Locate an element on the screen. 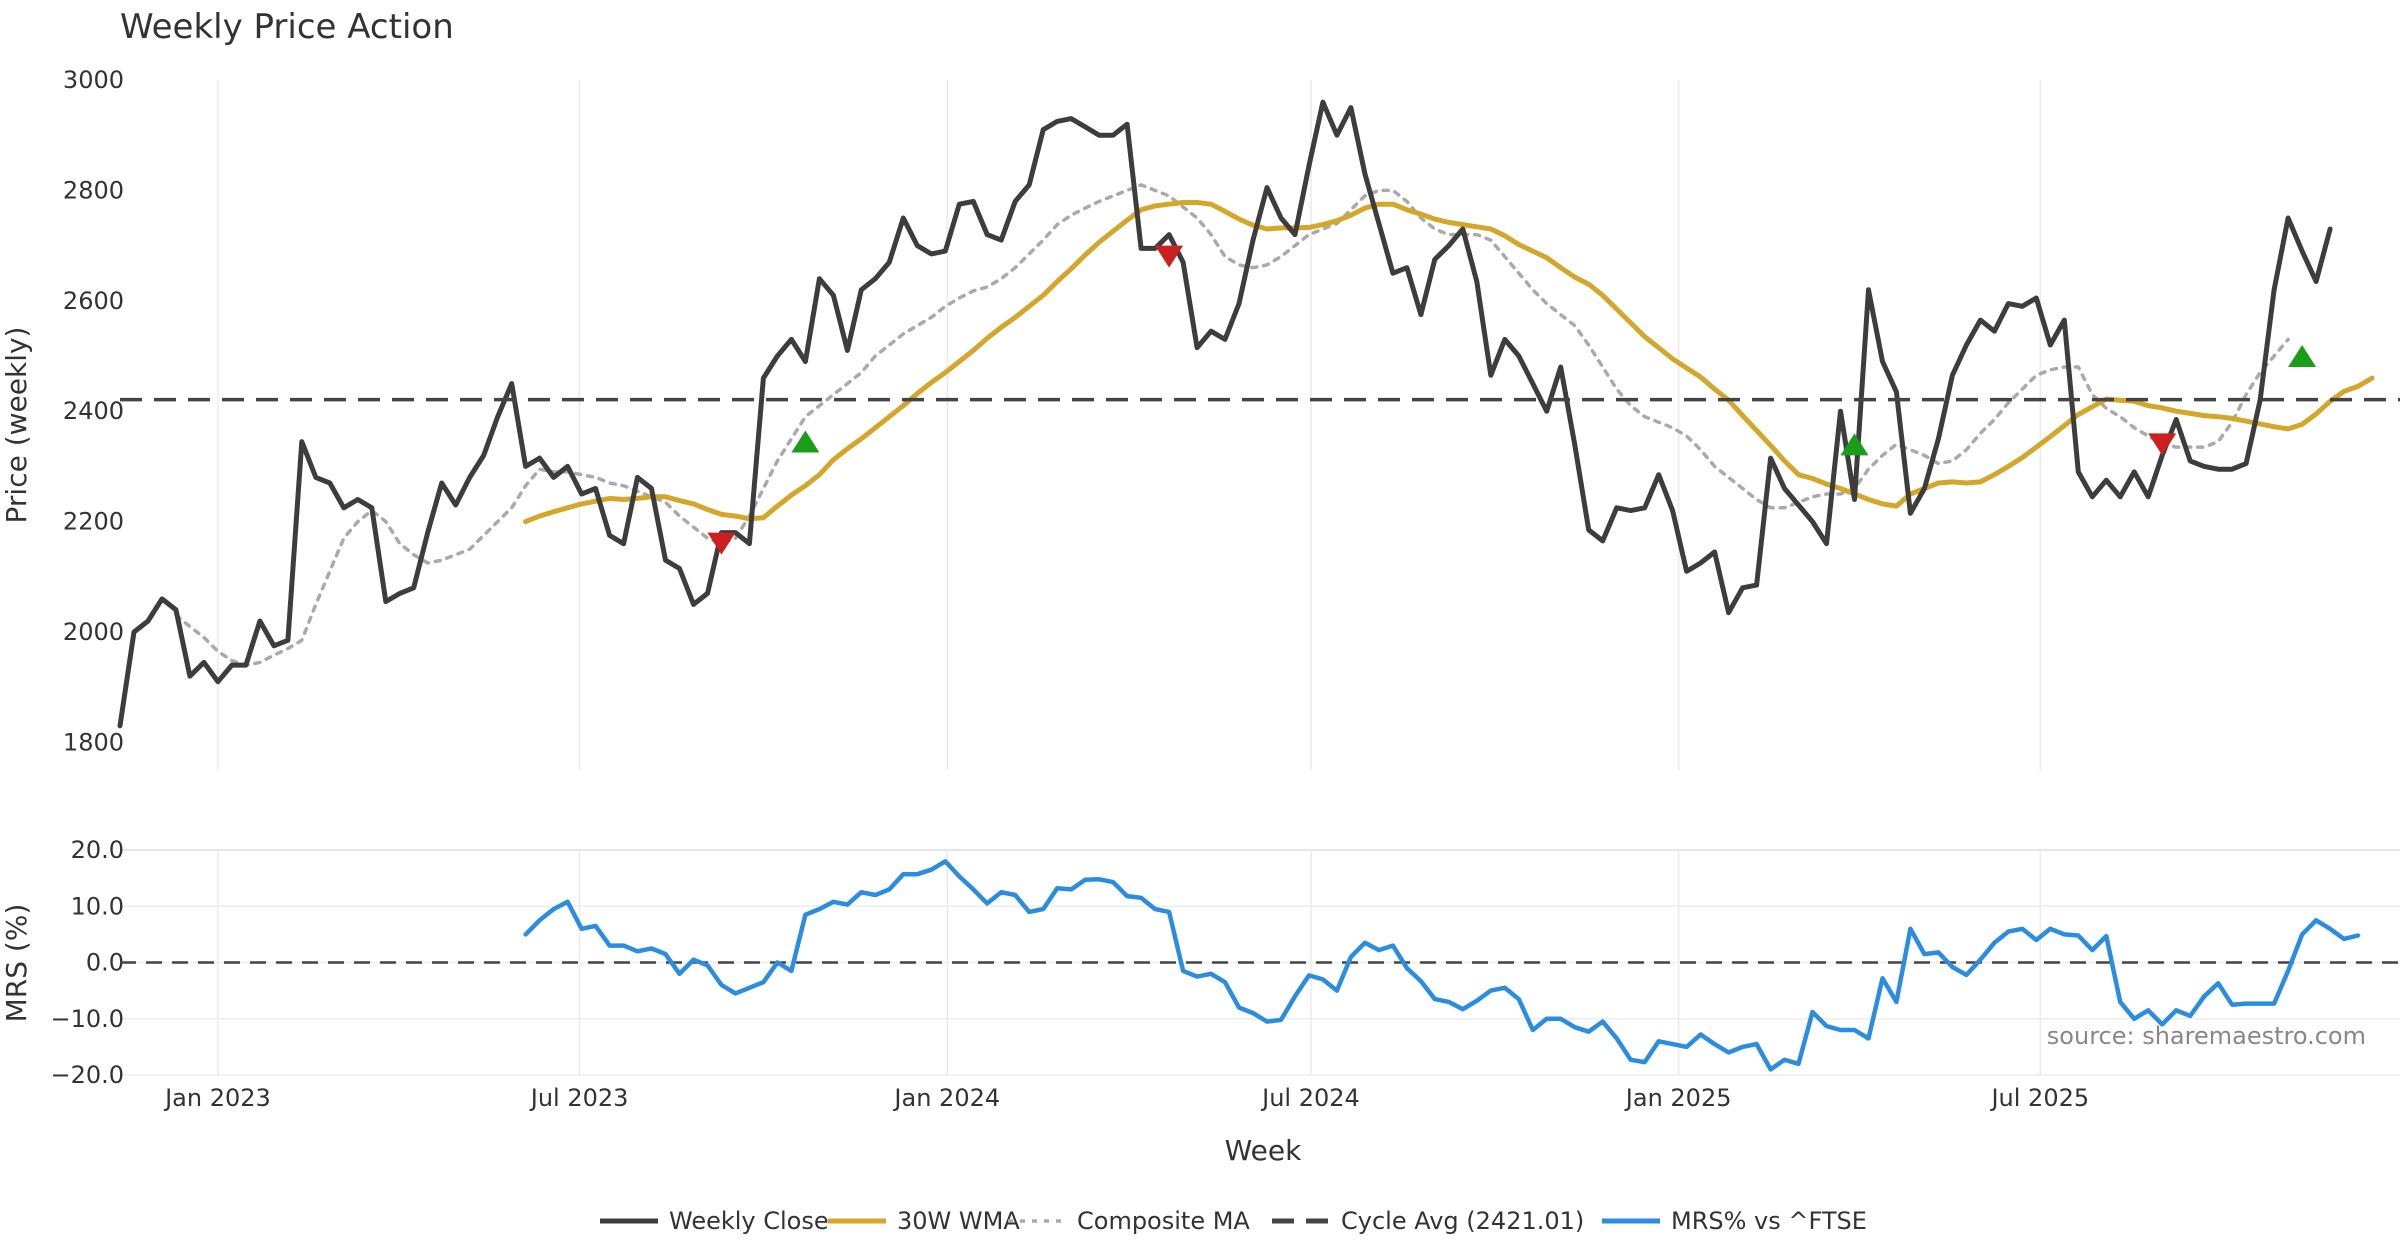 The width and height of the screenshot is (2400, 1260). x-tick-label: Jan 2023 is located at coordinates (217, 1098).